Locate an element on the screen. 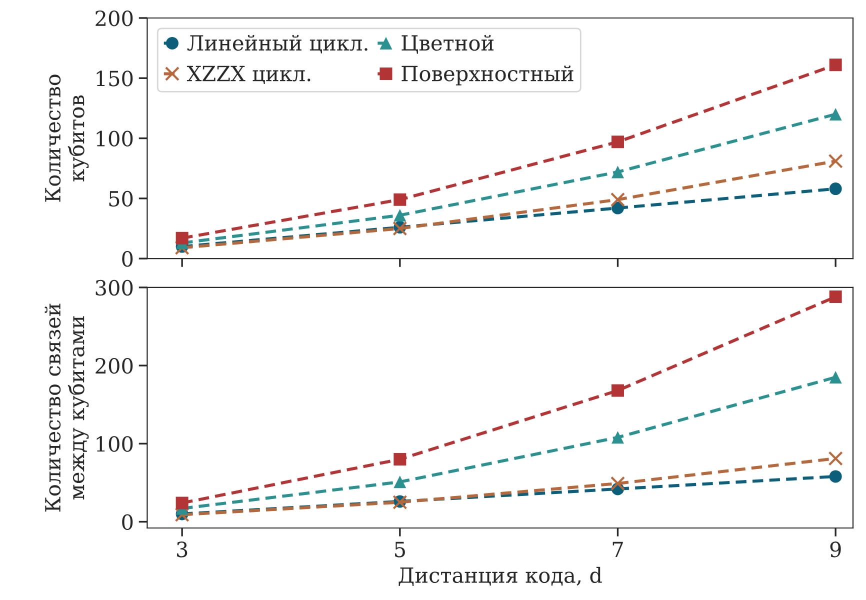  legend-label: Линейный цикл. is located at coordinates (277, 44).